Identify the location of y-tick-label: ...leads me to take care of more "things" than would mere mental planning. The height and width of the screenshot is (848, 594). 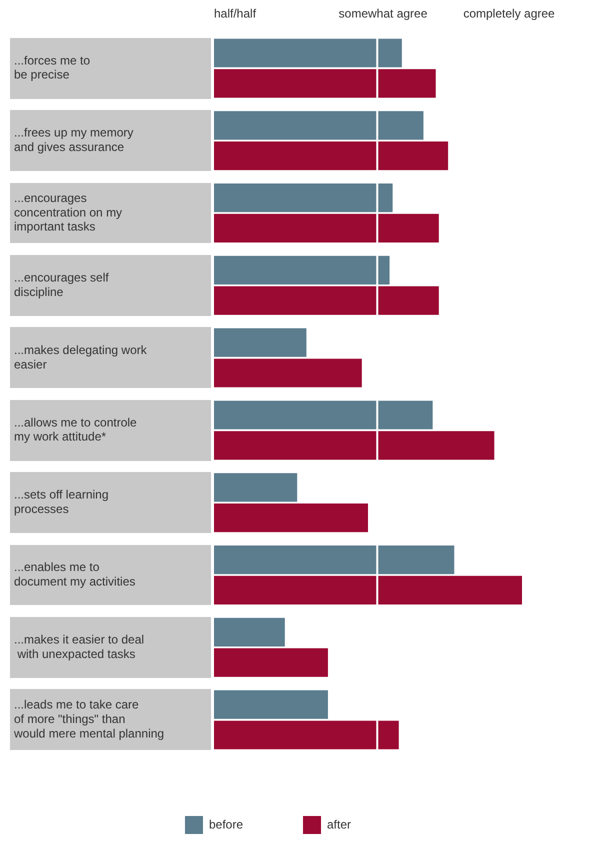
(88, 719).